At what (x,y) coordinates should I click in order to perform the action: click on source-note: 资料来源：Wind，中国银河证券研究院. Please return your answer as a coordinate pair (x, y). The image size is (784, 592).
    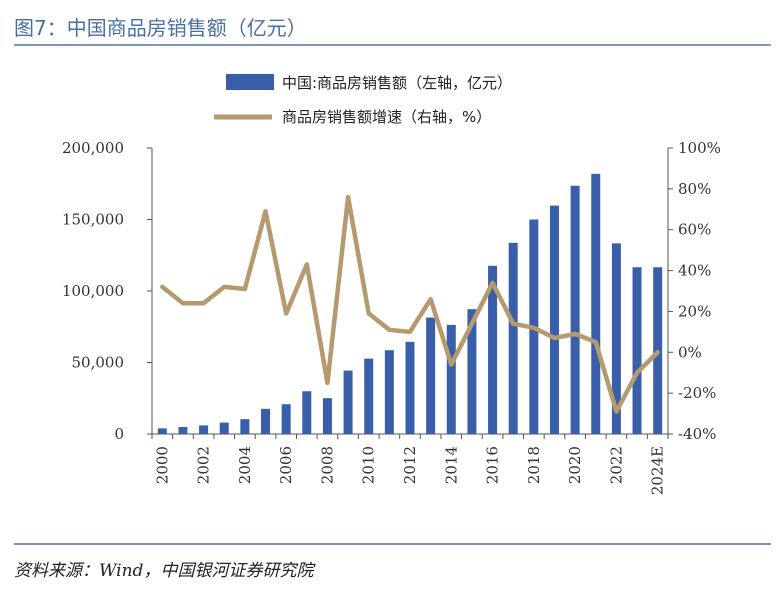
    Looking at the image, I should click on (164, 571).